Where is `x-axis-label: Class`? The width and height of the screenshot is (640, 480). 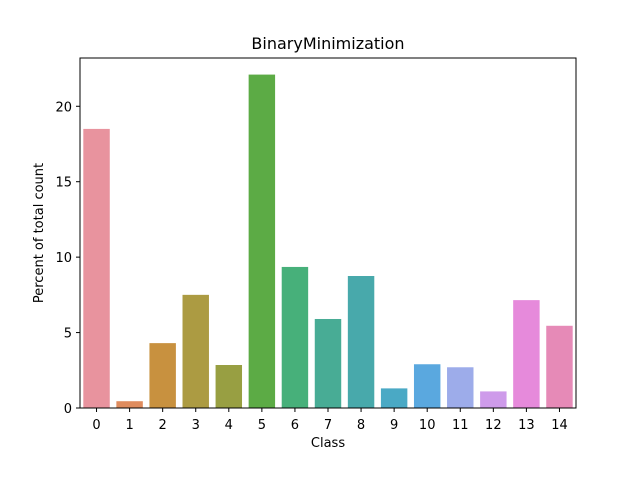 x-axis-label: Class is located at coordinates (328, 443).